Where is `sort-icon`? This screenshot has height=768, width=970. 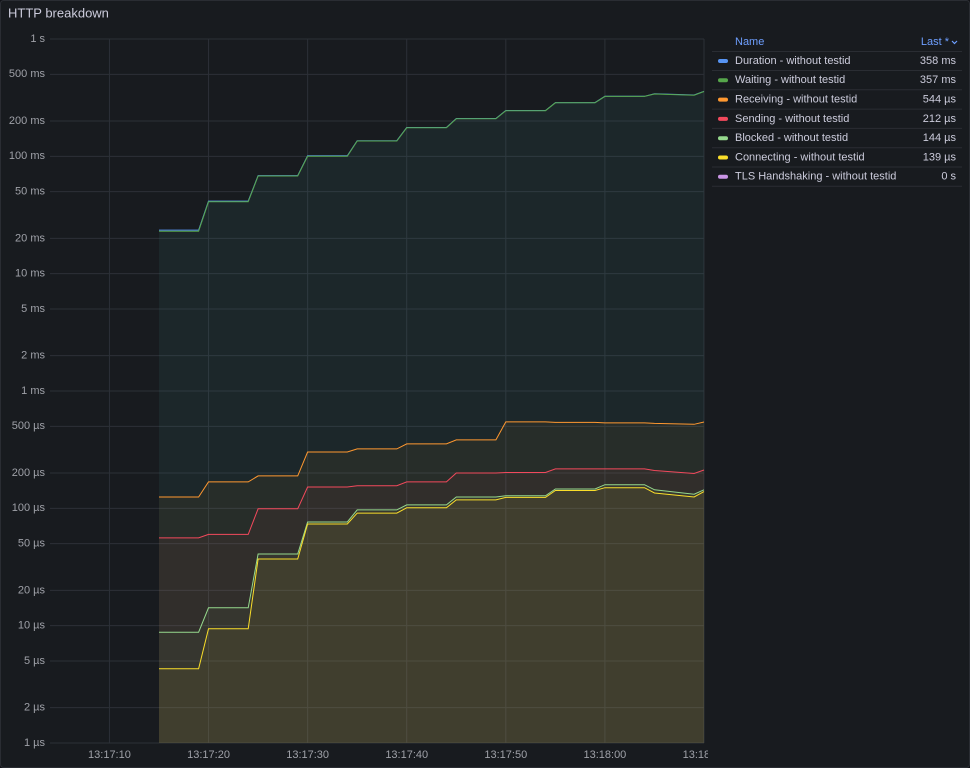 sort-icon is located at coordinates (954, 42).